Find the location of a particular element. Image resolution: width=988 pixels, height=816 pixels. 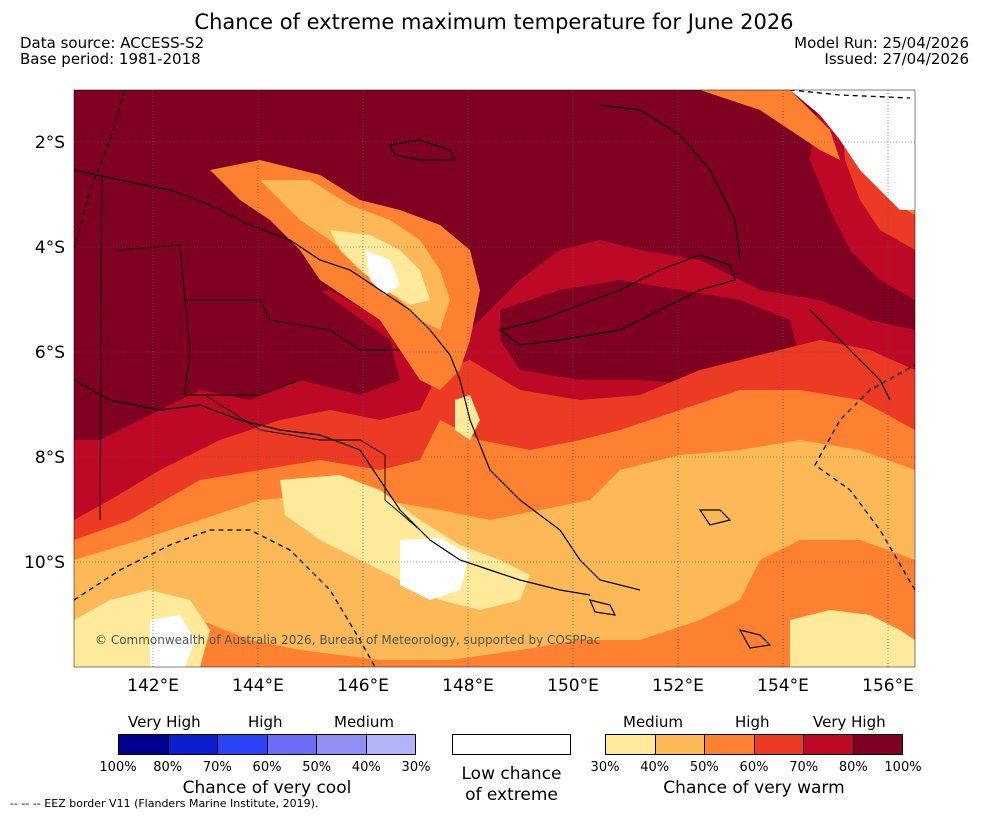

lat-label: 6°S is located at coordinates (50, 353).